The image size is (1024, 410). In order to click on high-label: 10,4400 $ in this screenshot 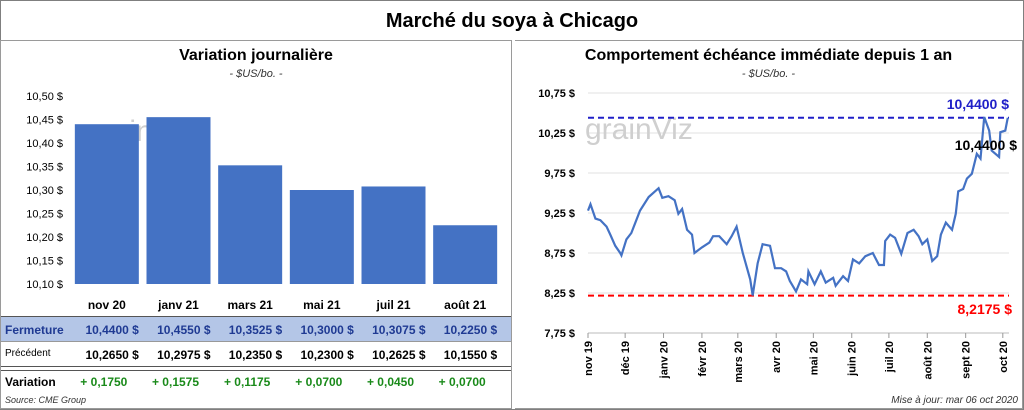, I will do `click(978, 104)`.